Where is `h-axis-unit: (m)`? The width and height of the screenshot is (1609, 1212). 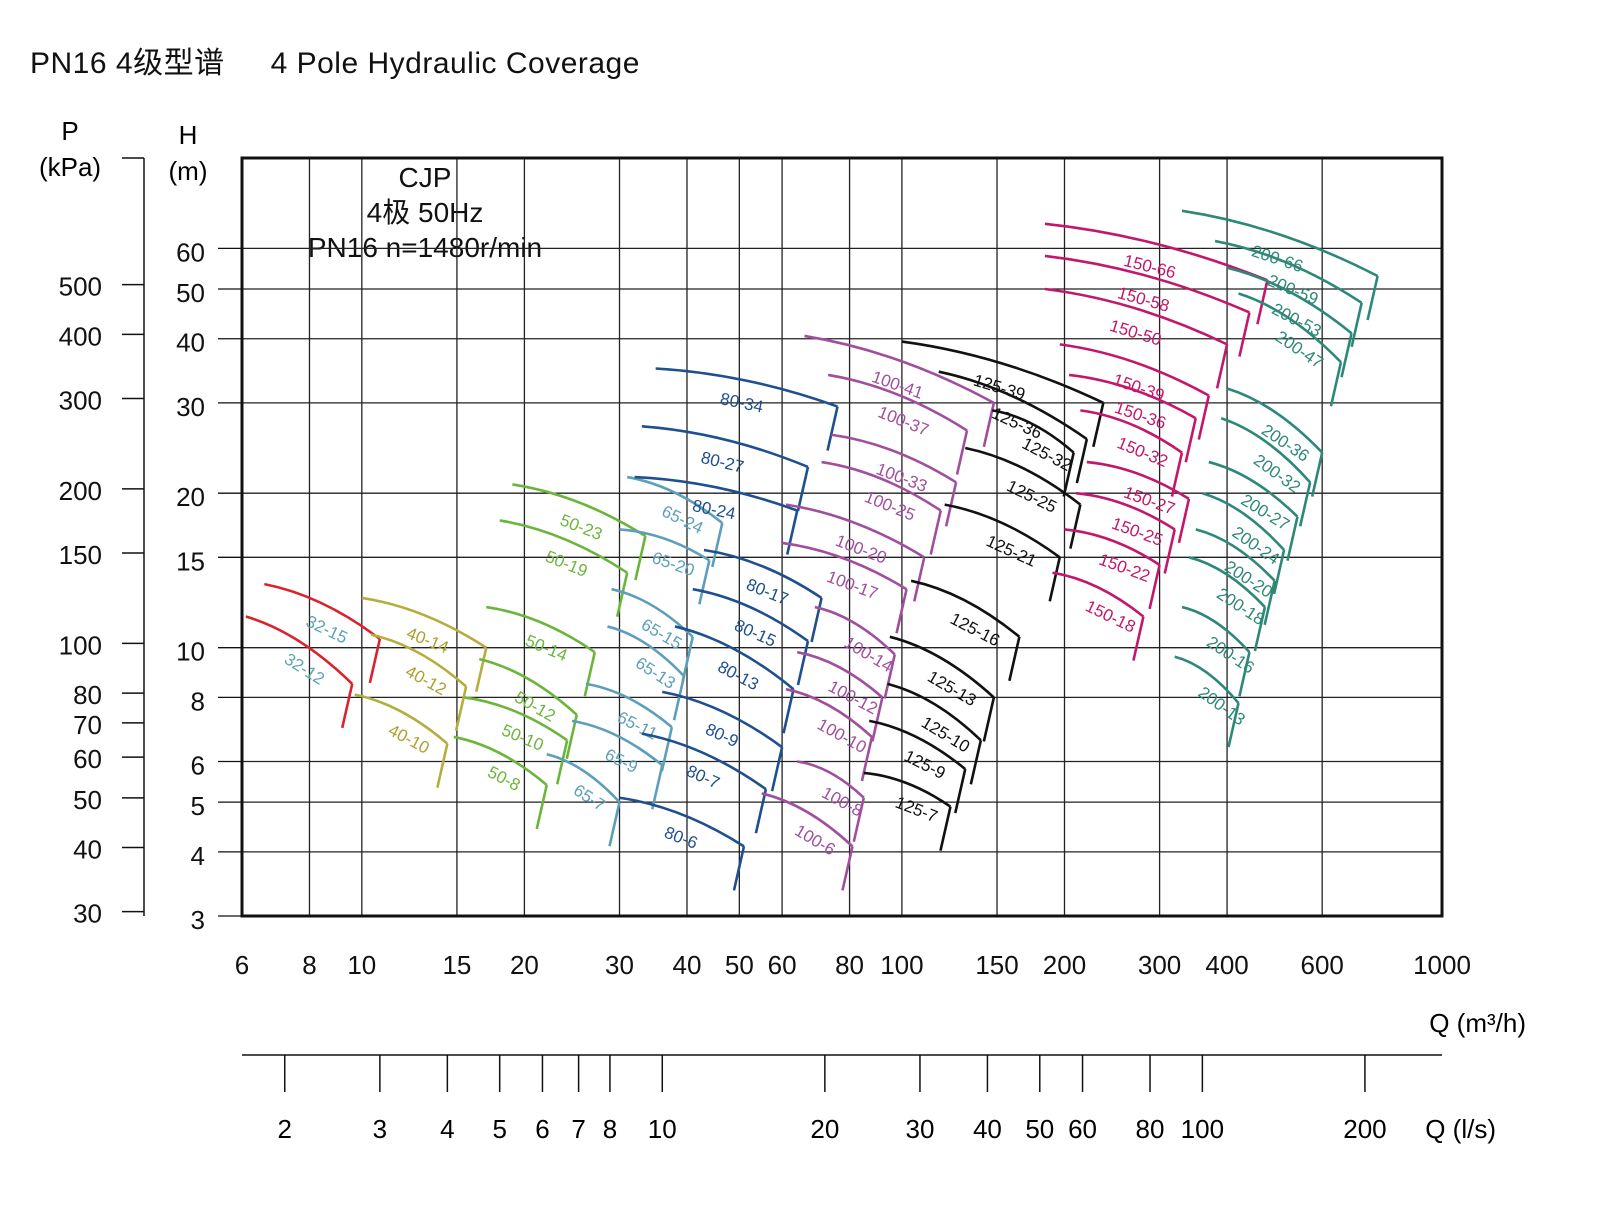 h-axis-unit: (m) is located at coordinates (188, 171).